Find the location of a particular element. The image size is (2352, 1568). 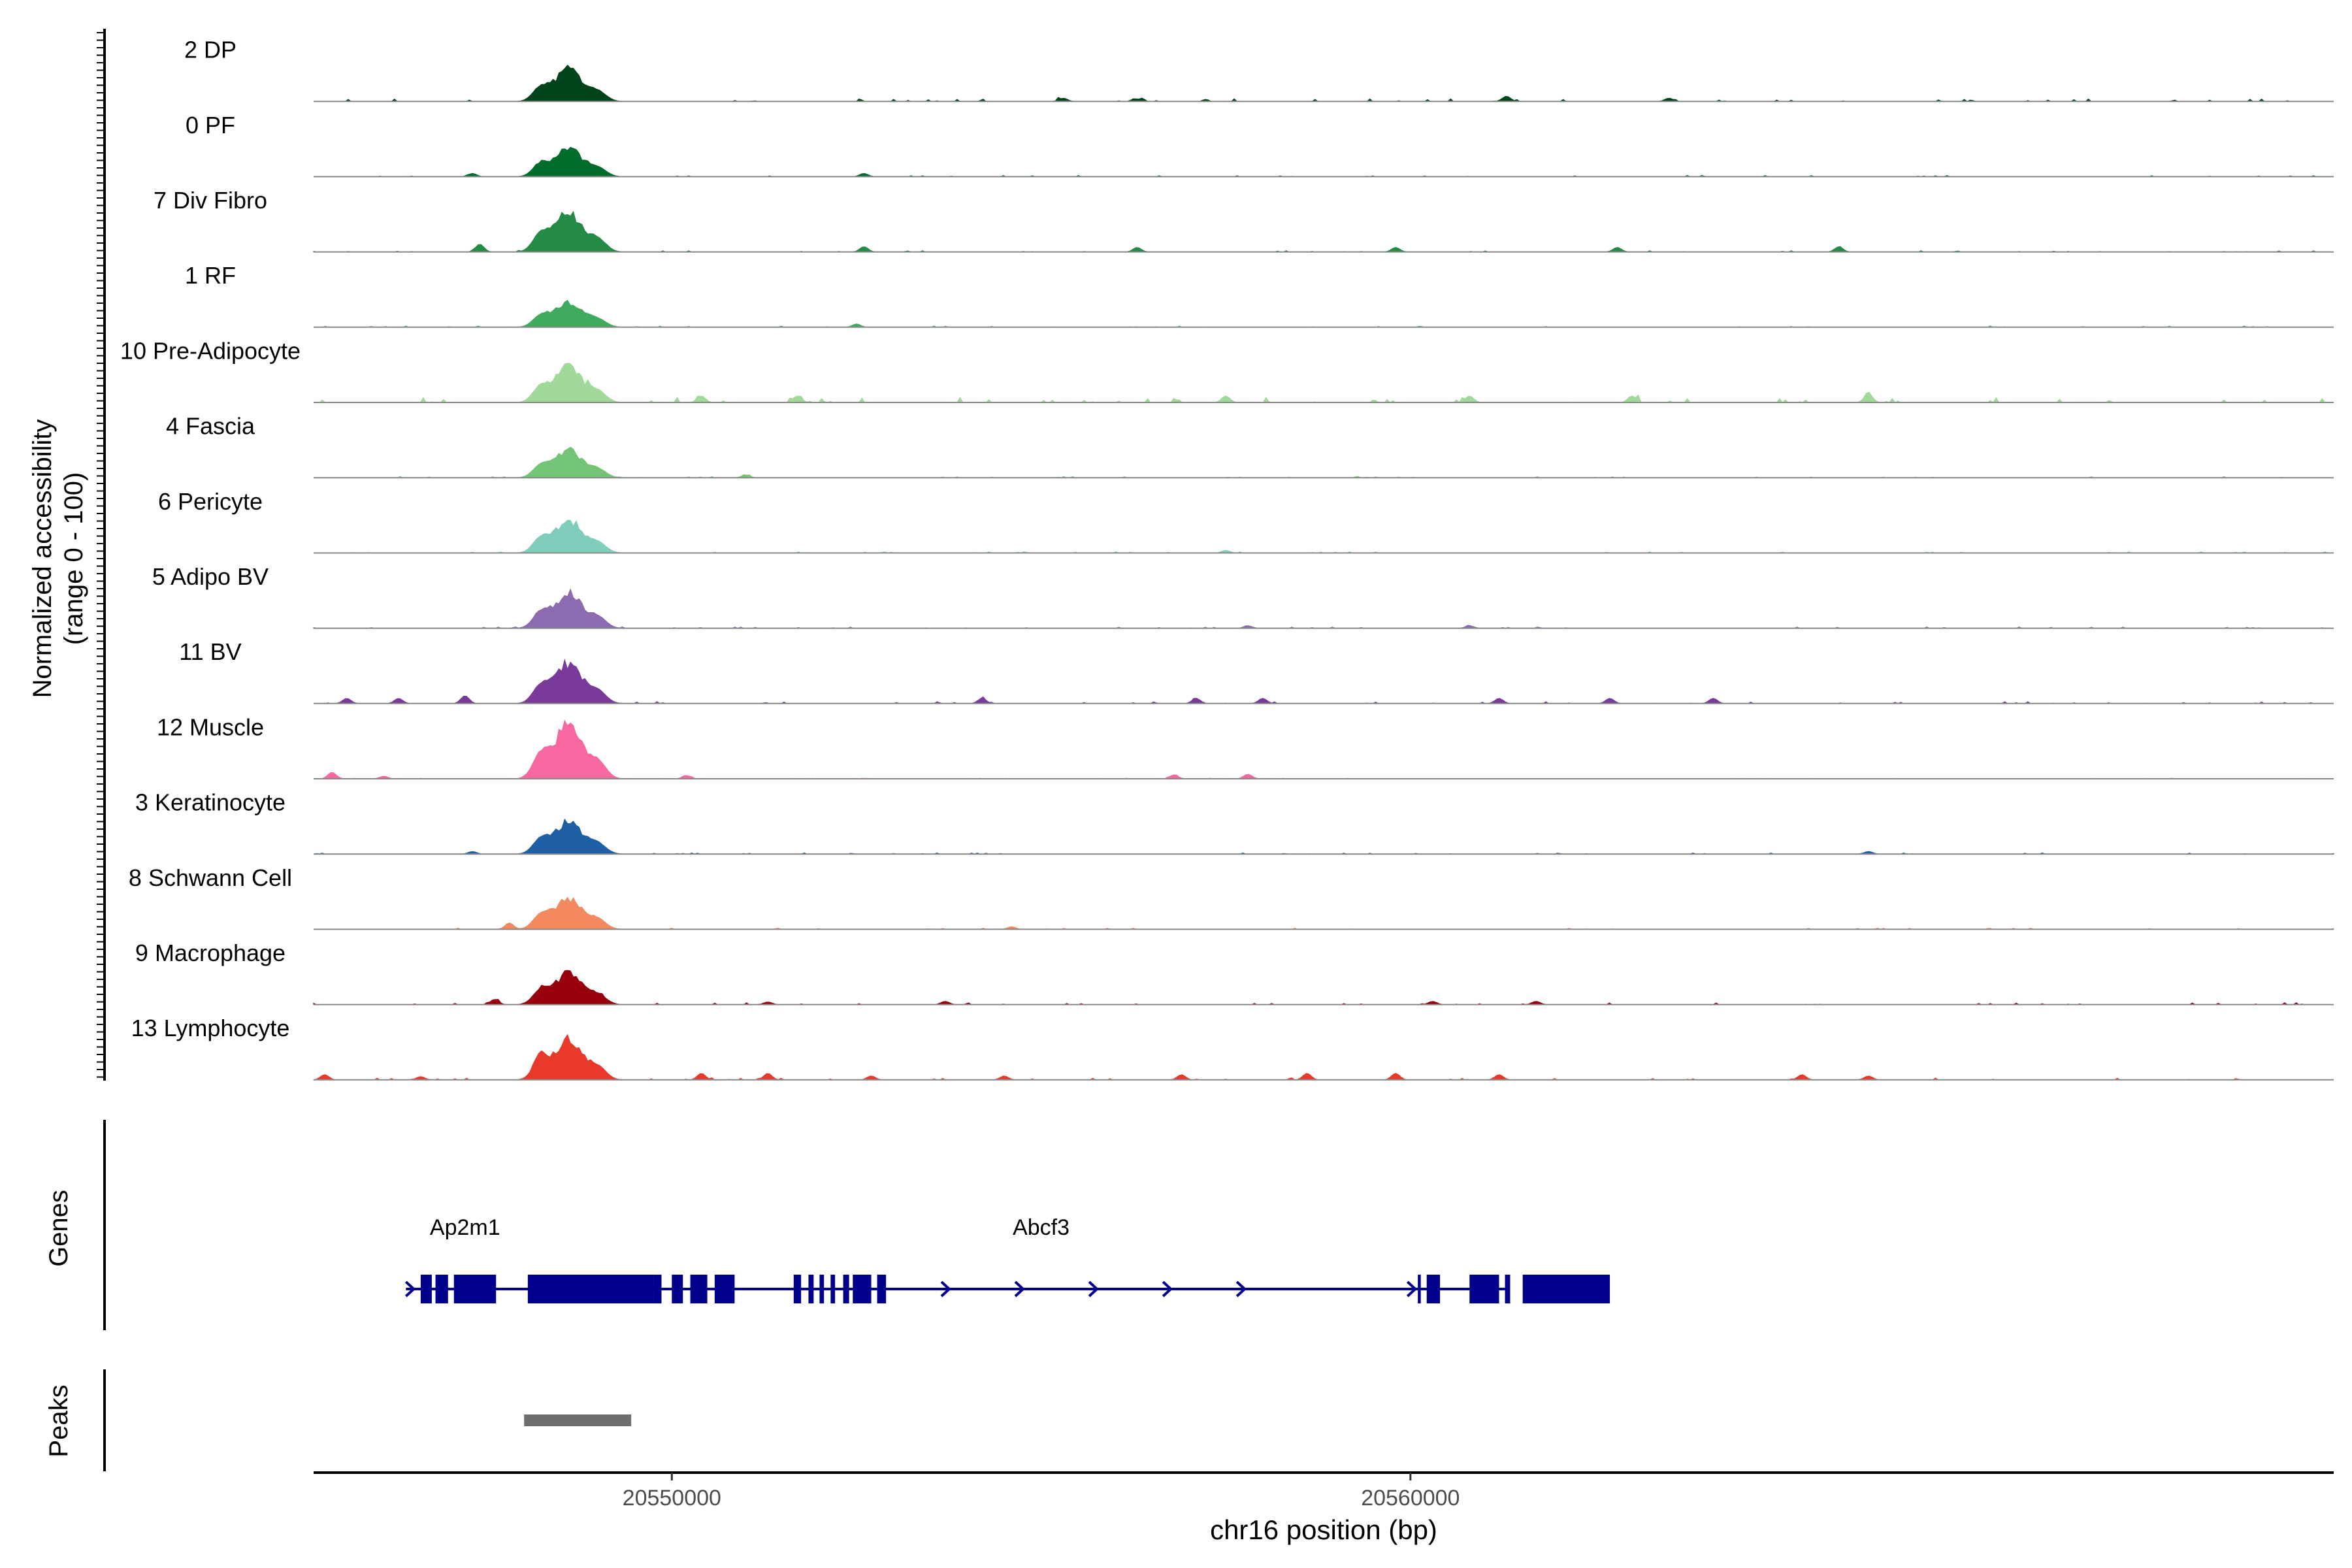

peaks-track is located at coordinates (578, 1420).